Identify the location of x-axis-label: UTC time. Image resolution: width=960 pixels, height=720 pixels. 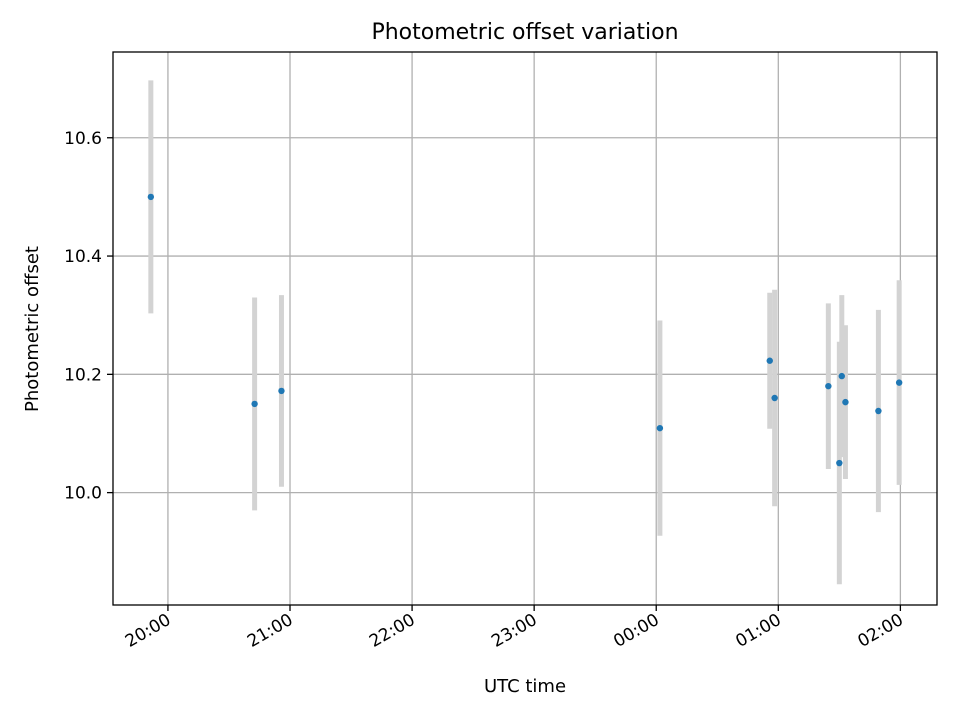
(525, 686).